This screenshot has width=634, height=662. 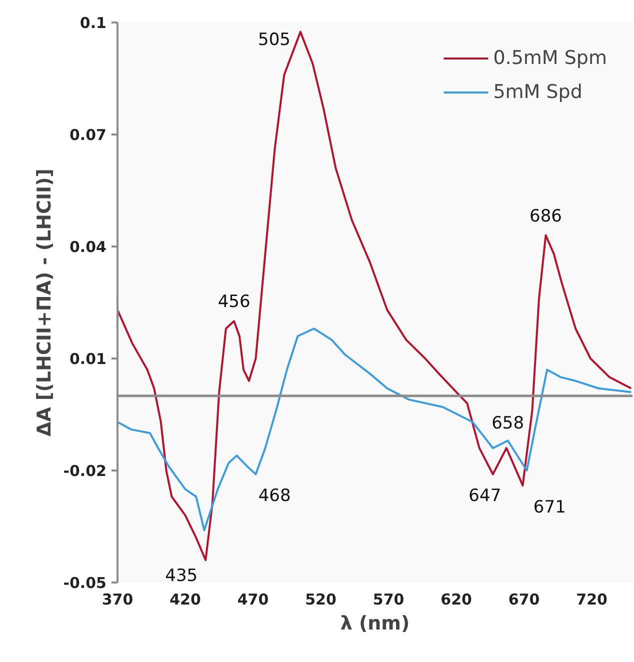 What do you see at coordinates (592, 599) in the screenshot?
I see `x-tick-label: 720` at bounding box center [592, 599].